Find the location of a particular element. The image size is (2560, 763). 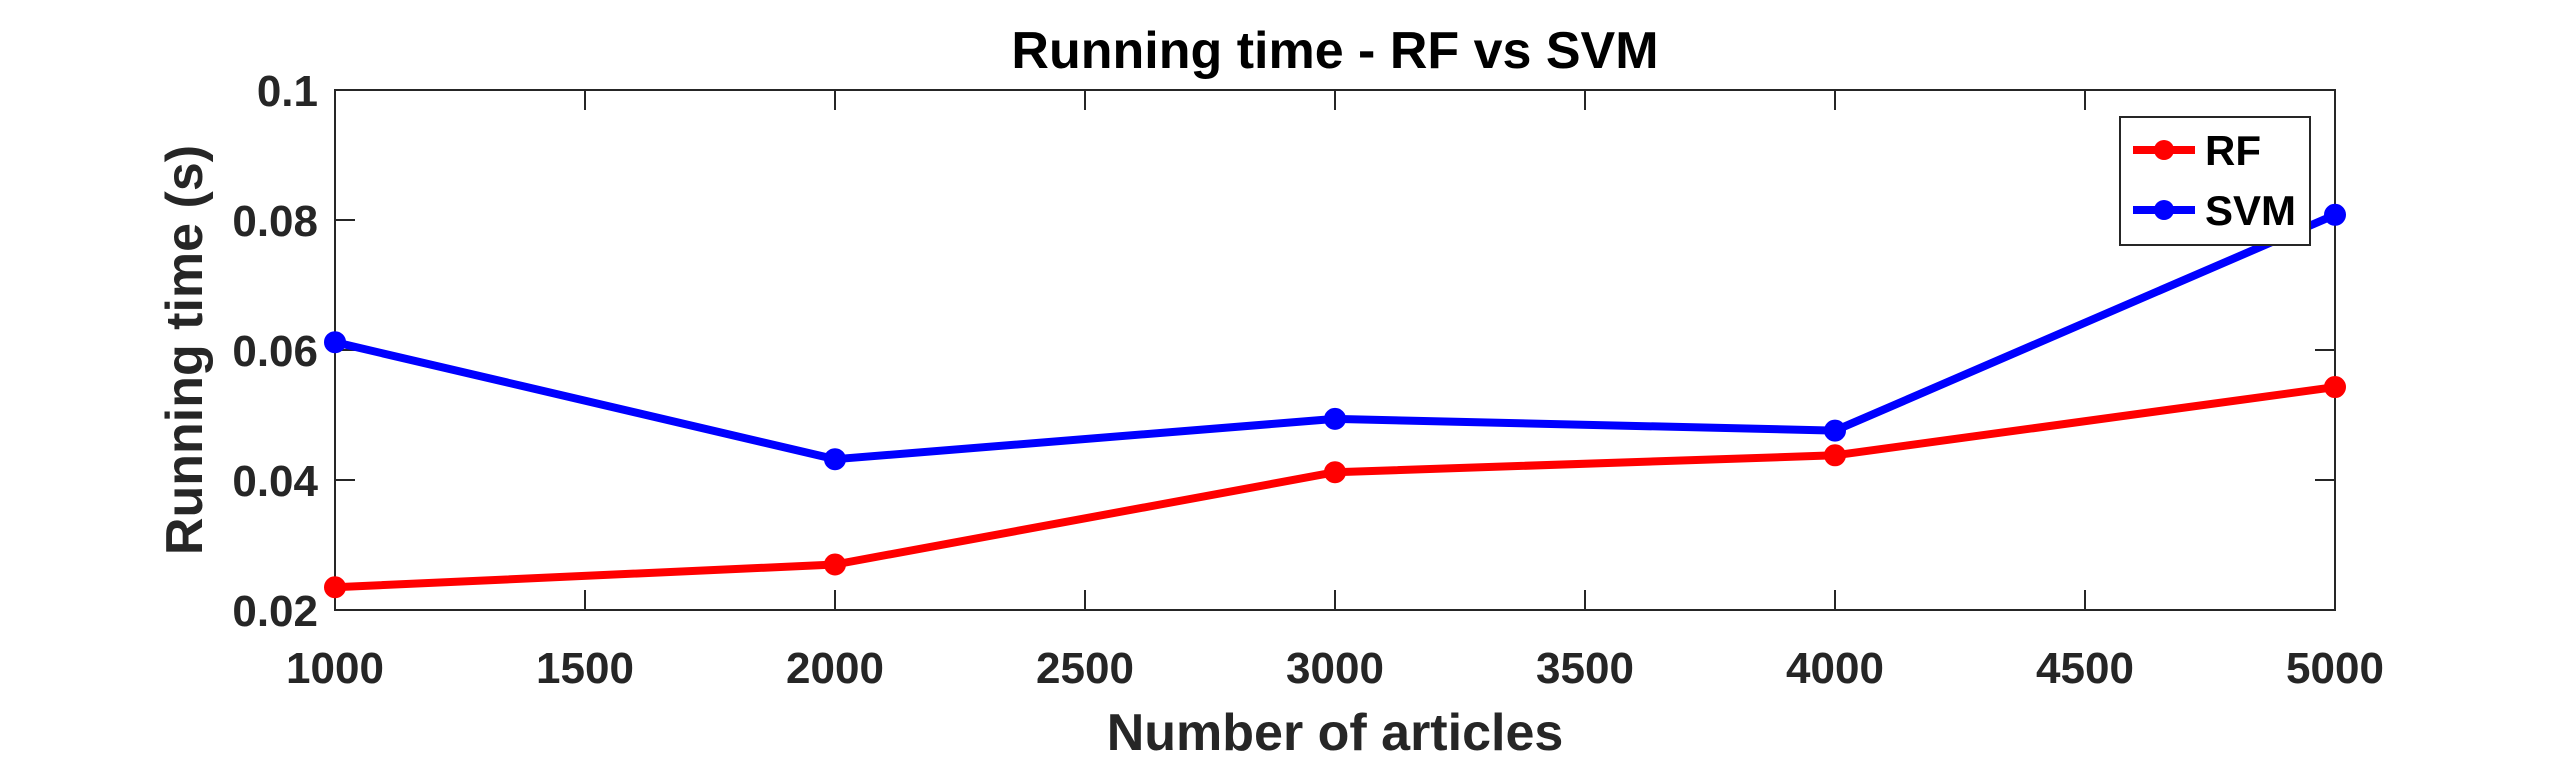

x-tick-label: 3000 is located at coordinates (1335, 668).